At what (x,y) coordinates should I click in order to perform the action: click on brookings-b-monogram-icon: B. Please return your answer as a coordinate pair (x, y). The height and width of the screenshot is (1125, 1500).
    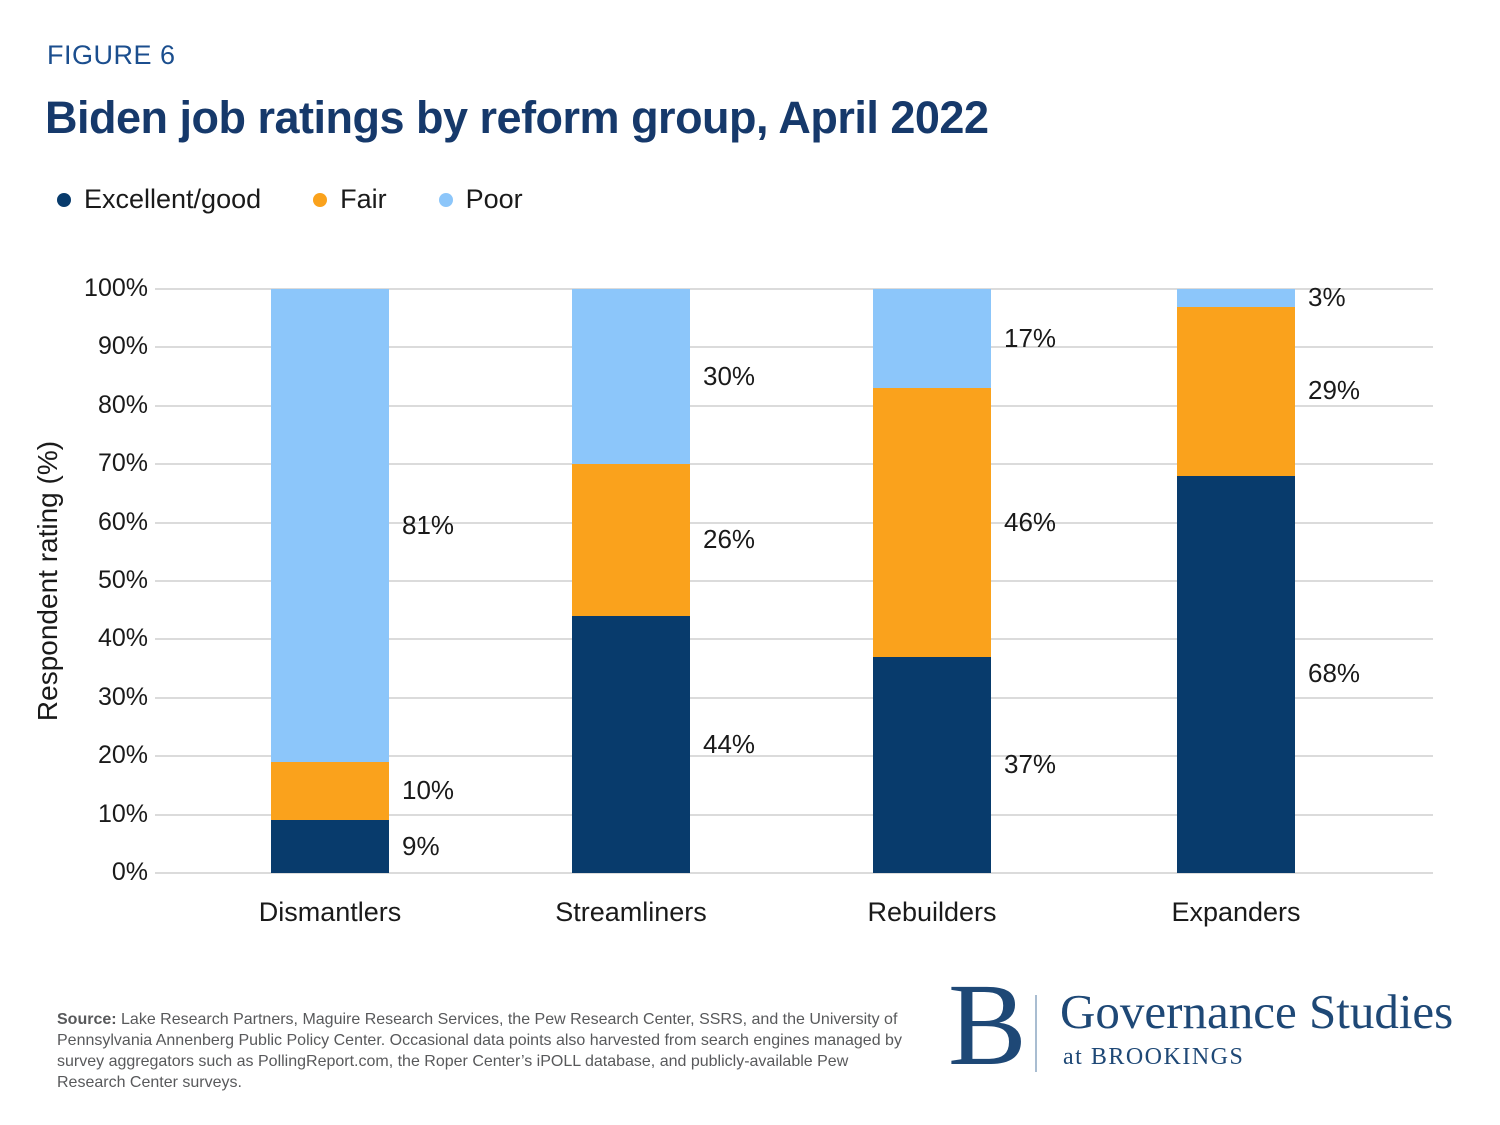
    Looking at the image, I should click on (987, 1024).